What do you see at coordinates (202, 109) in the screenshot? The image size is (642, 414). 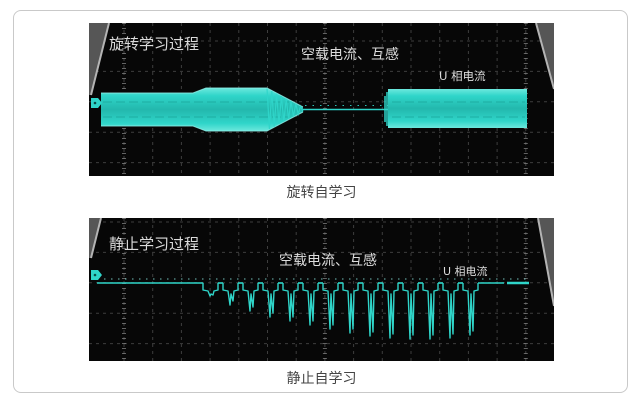 I see `current-envelope` at bounding box center [202, 109].